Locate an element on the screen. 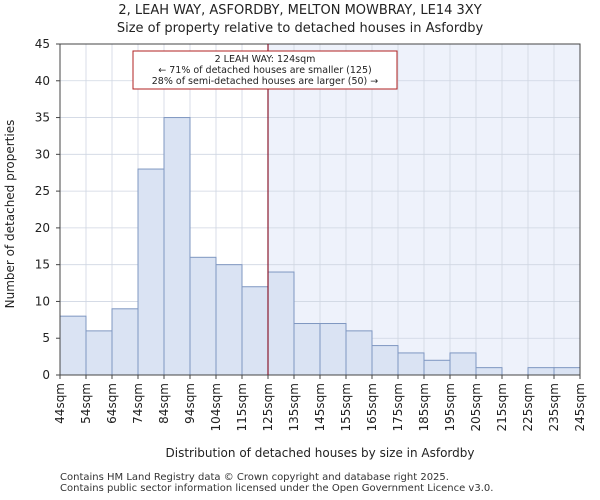  x-tick-label: 165sqm is located at coordinates (372, 407).